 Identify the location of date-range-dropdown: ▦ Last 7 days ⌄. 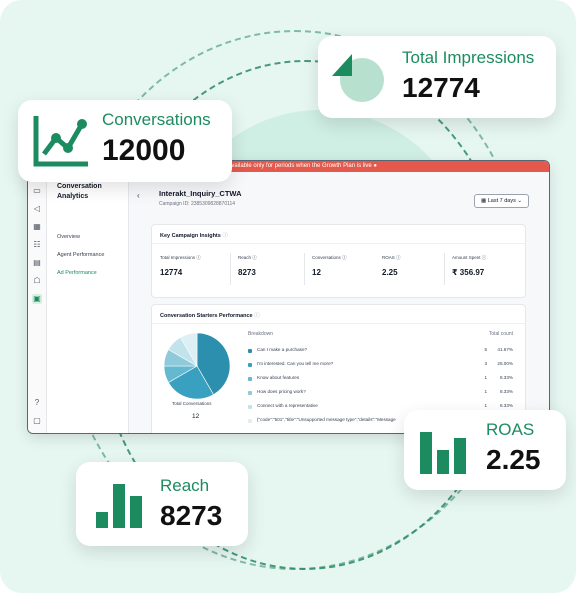
(501, 201).